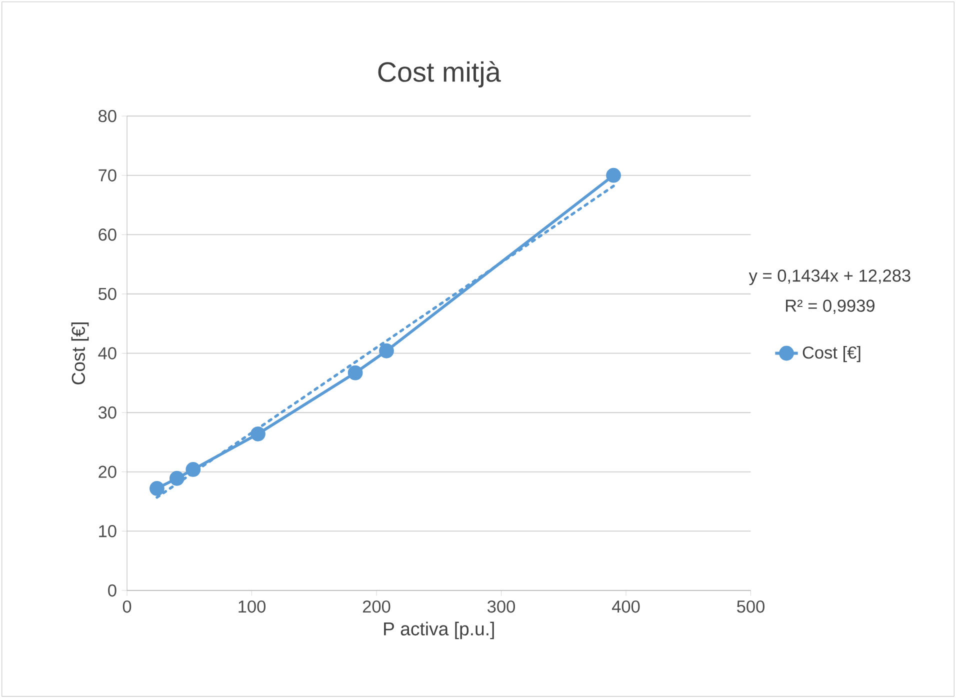 The height and width of the screenshot is (698, 956). I want to click on y-tick-label: 80, so click(107, 116).